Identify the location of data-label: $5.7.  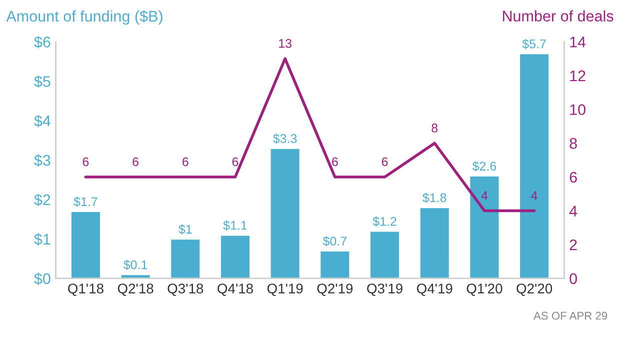
(534, 44).